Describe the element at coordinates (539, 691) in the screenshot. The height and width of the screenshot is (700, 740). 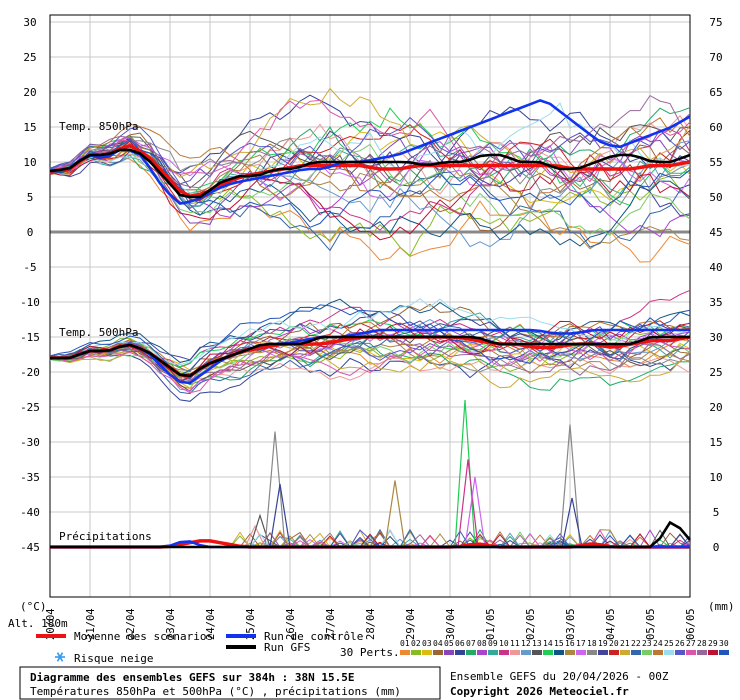
I see `copyright: Copyright 2026 Meteociel.fr` at that location.